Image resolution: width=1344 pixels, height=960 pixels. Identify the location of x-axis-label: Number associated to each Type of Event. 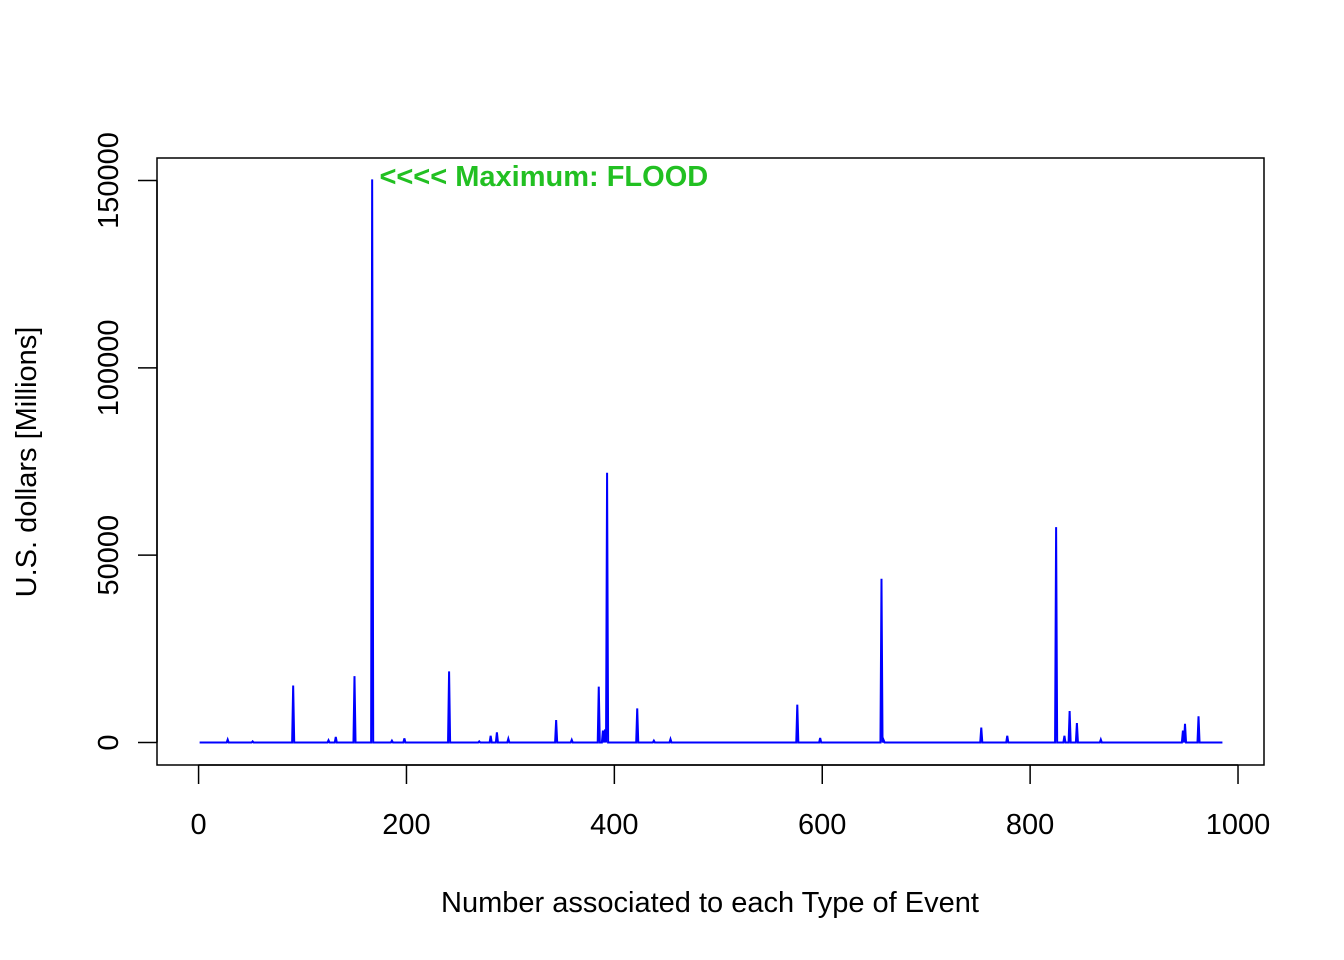
(710, 903).